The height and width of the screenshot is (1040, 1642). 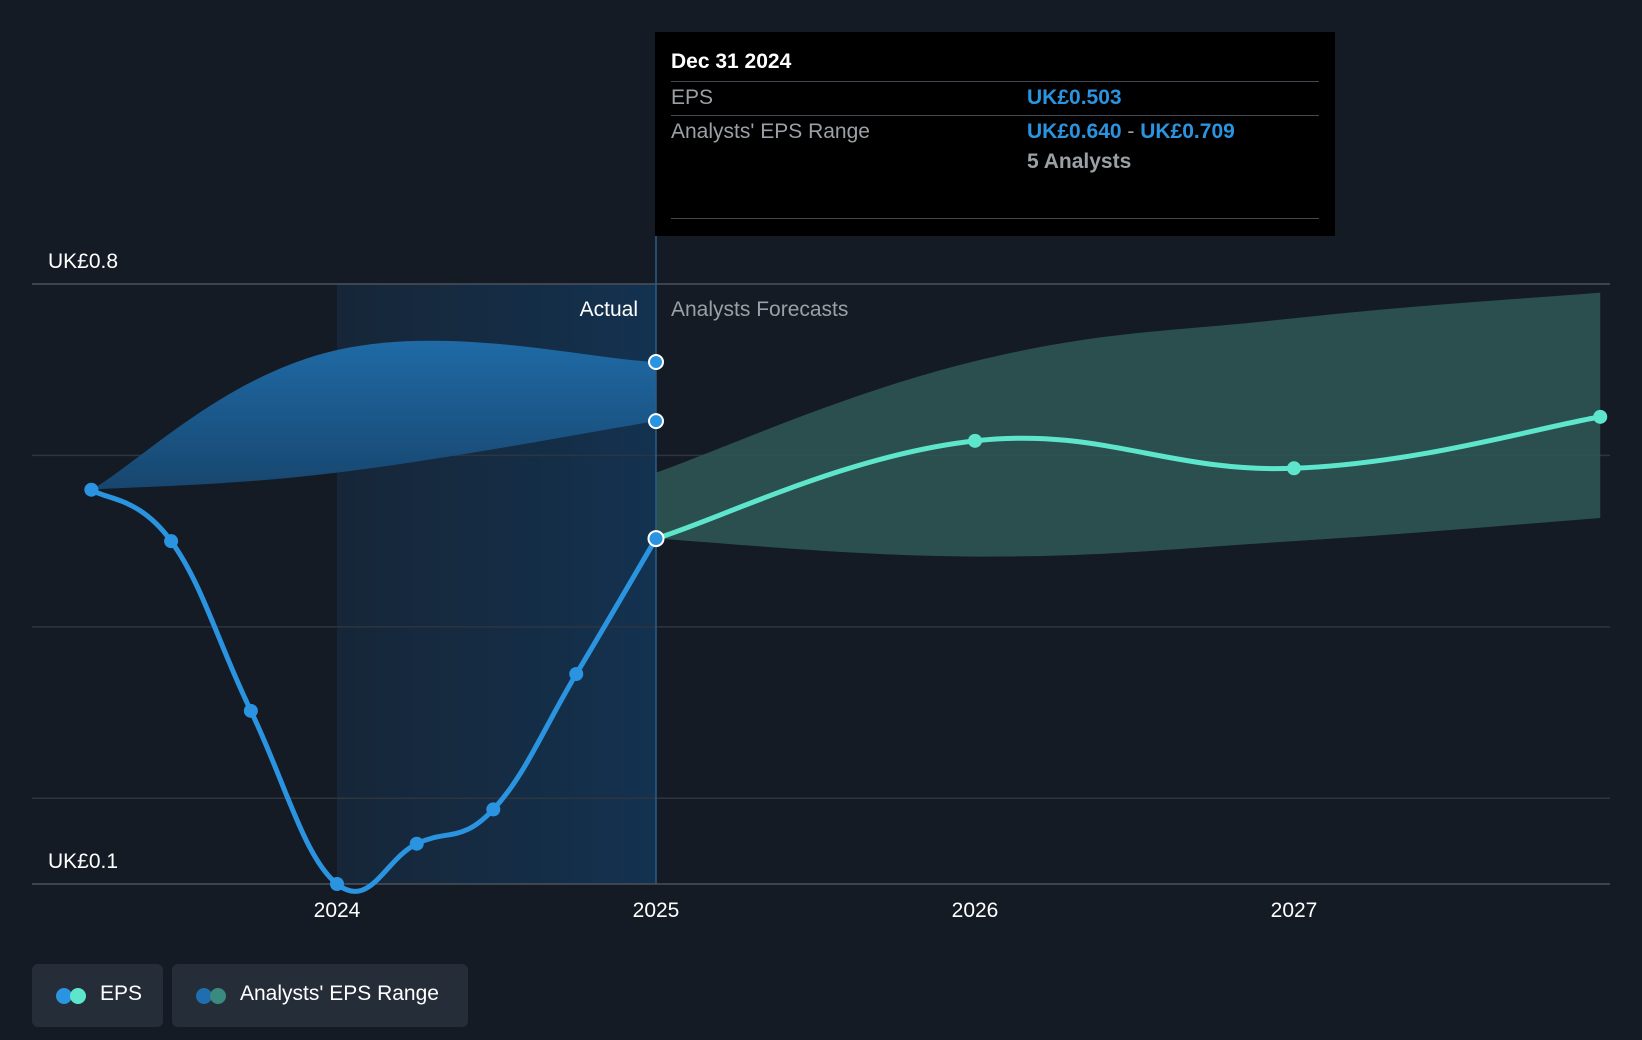 I want to click on legend-eps-label: EPS, so click(x=121, y=993).